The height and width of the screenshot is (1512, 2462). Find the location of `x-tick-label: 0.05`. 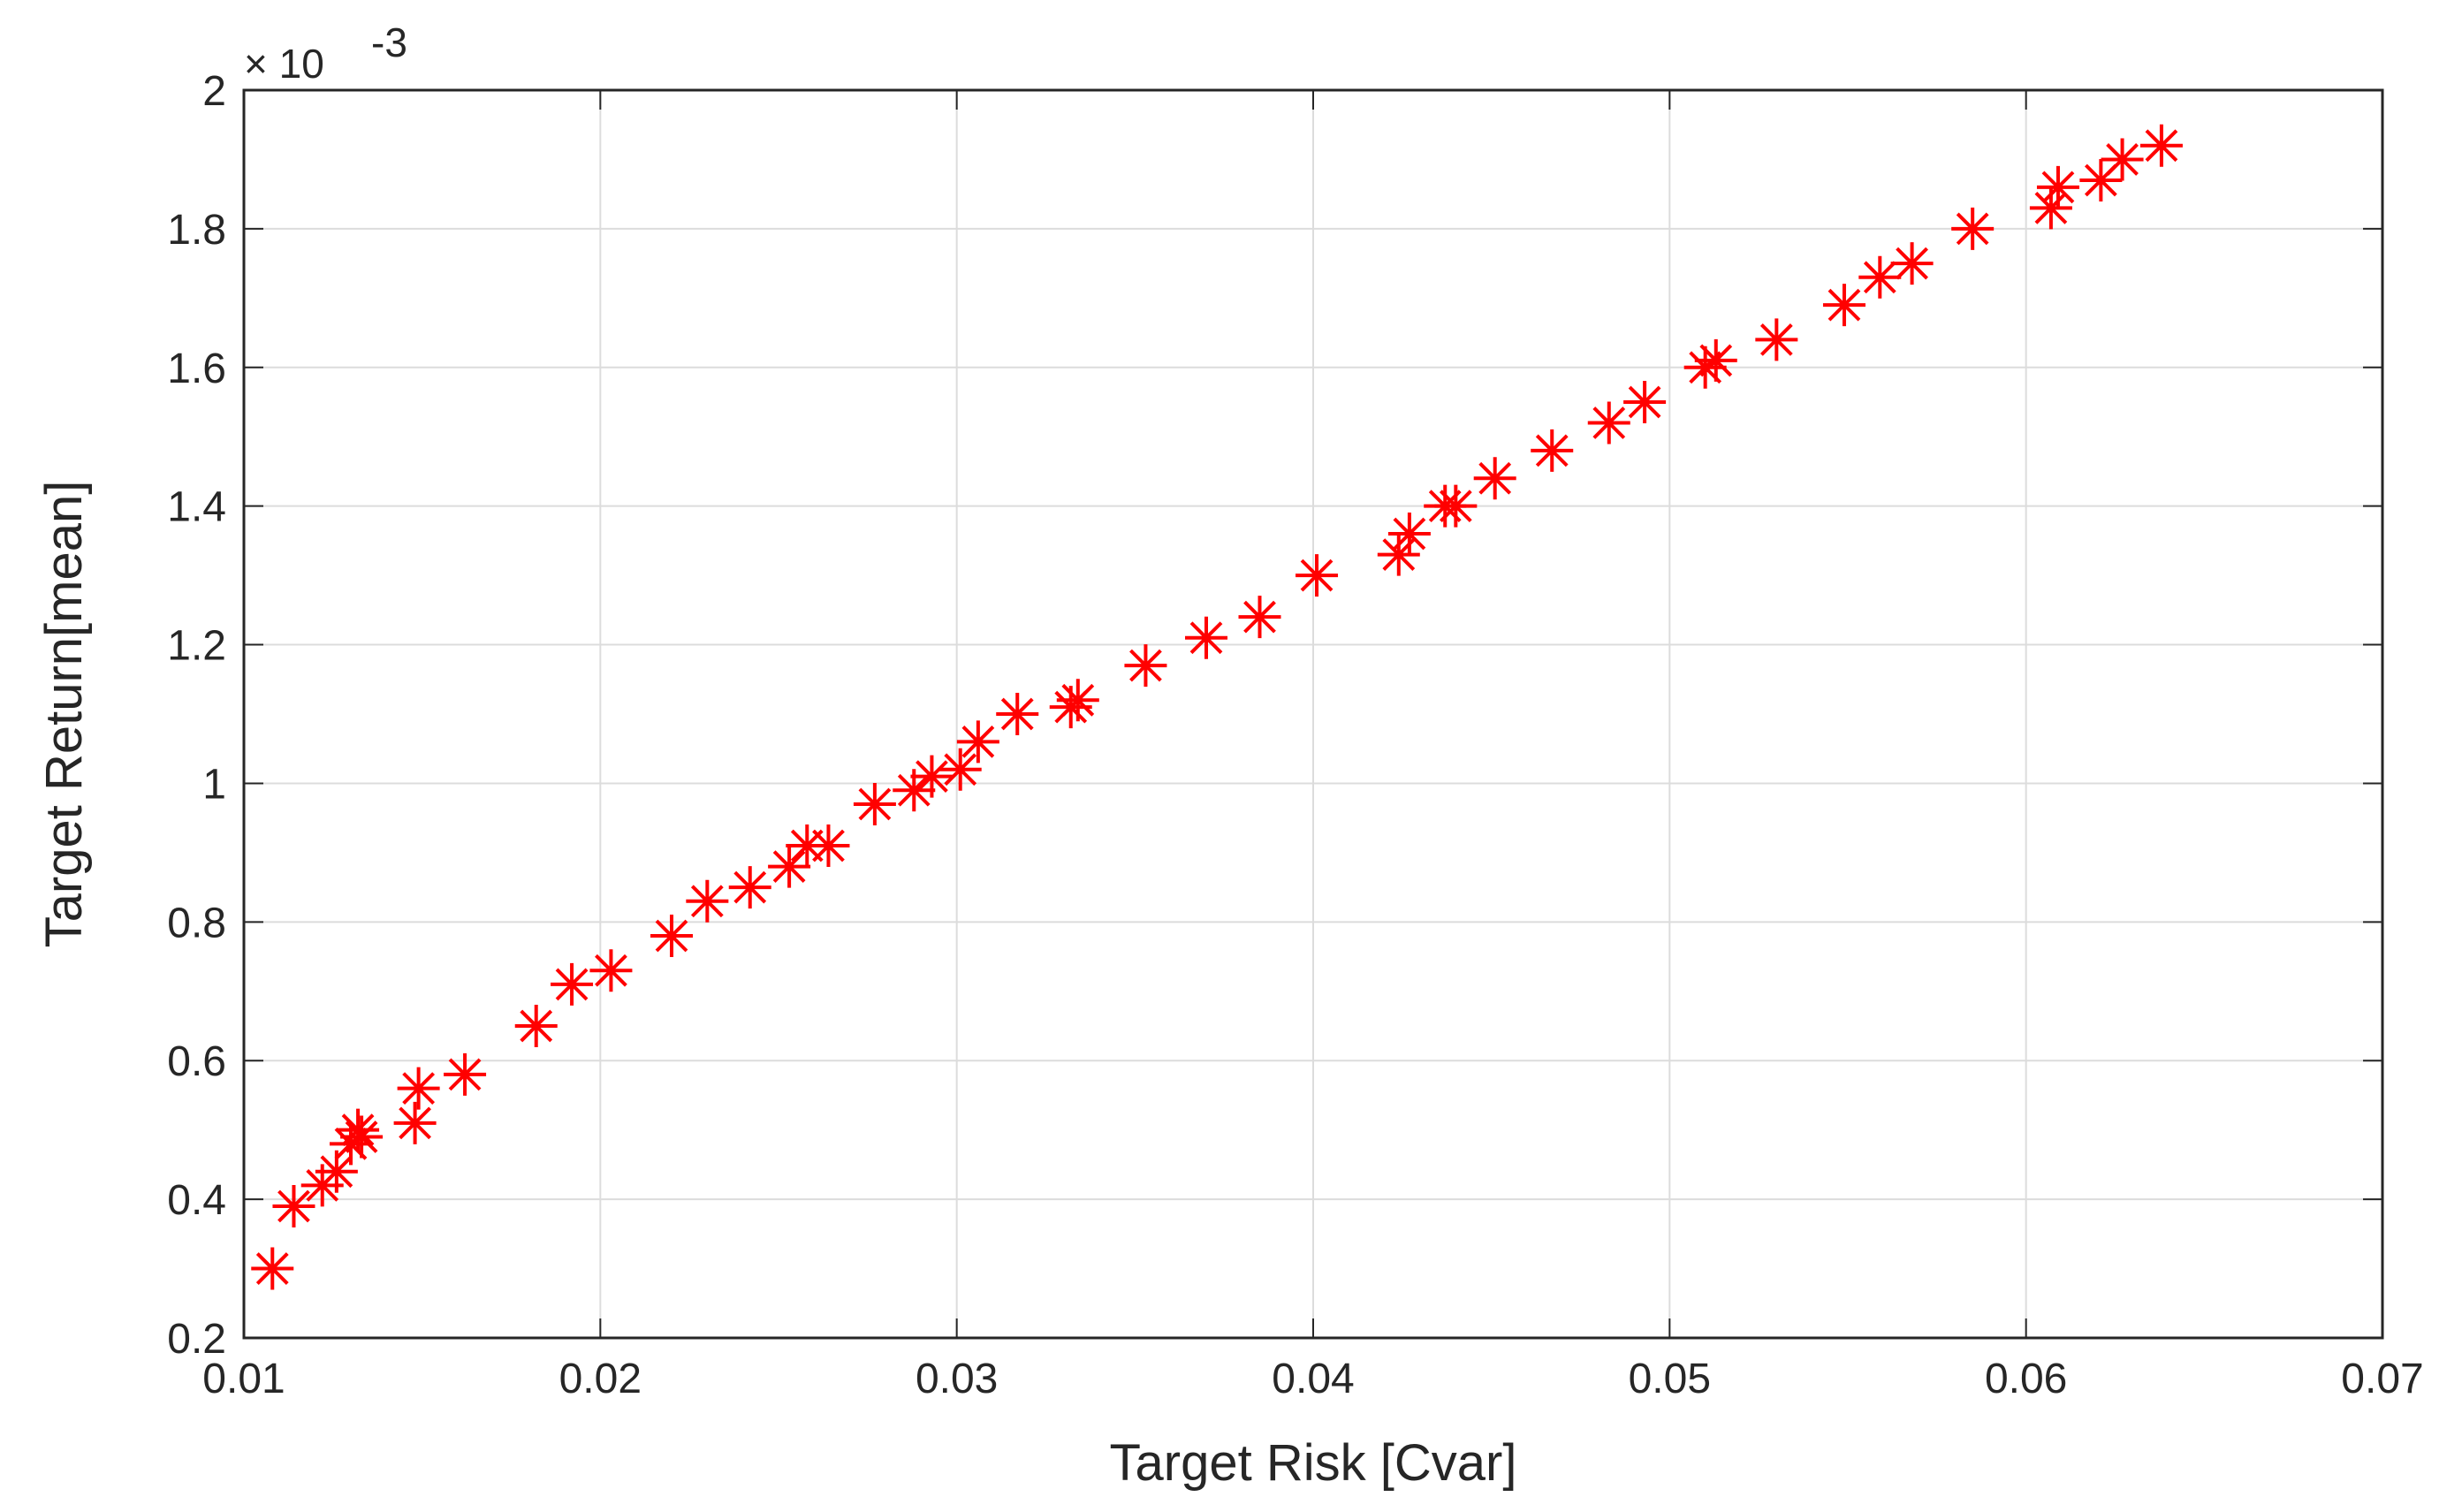

x-tick-label: 0.05 is located at coordinates (1670, 1379).